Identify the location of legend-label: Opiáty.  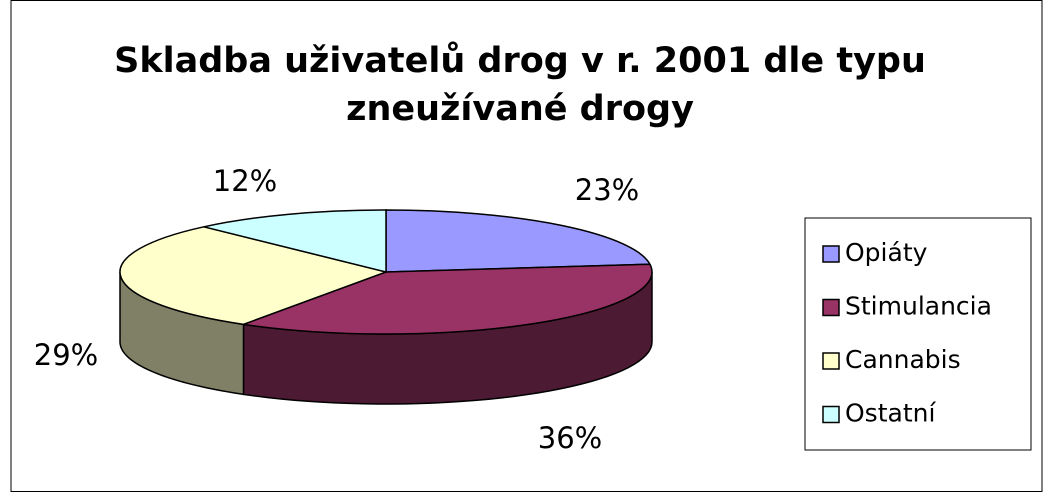
(886, 252).